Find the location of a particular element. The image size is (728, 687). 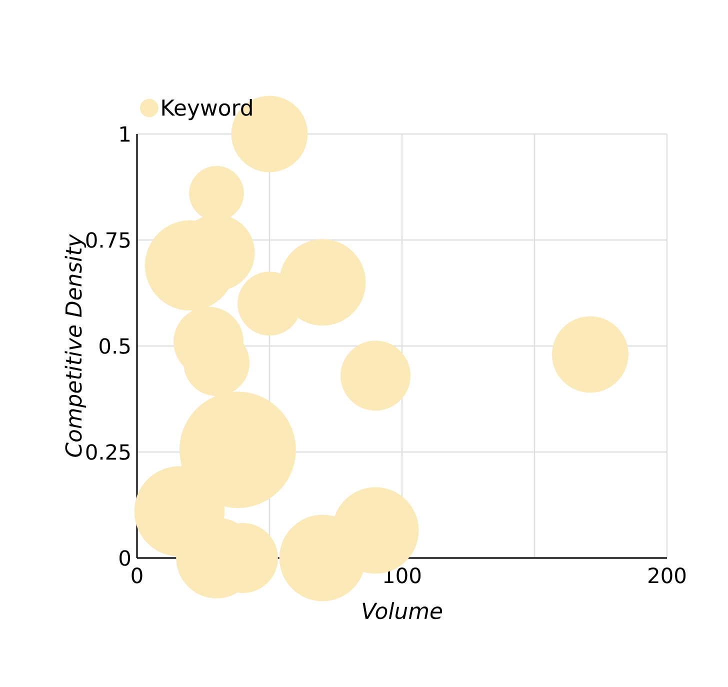

x-axis-title: Volume is located at coordinates (402, 611).